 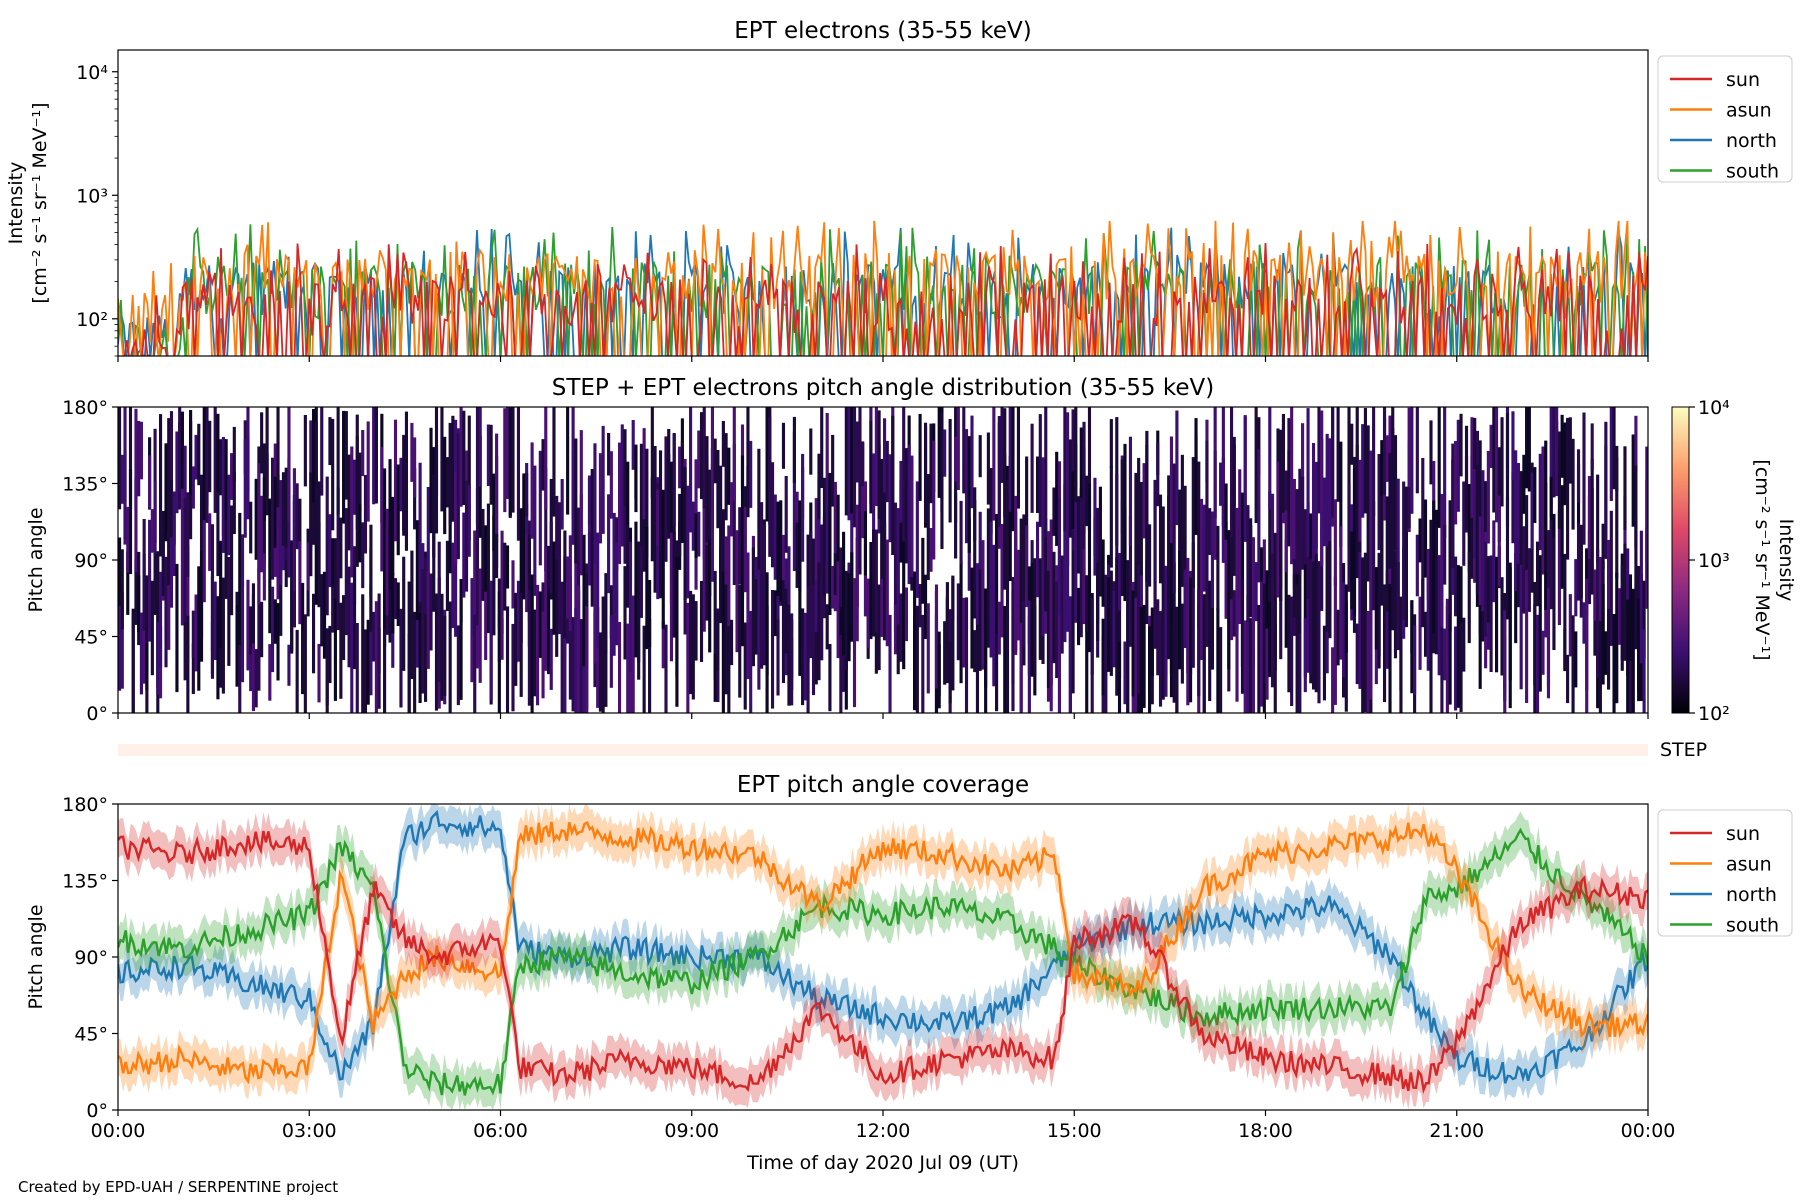 What do you see at coordinates (1749, 865) in the screenshot?
I see `panel3-legend-label-asun: asun` at bounding box center [1749, 865].